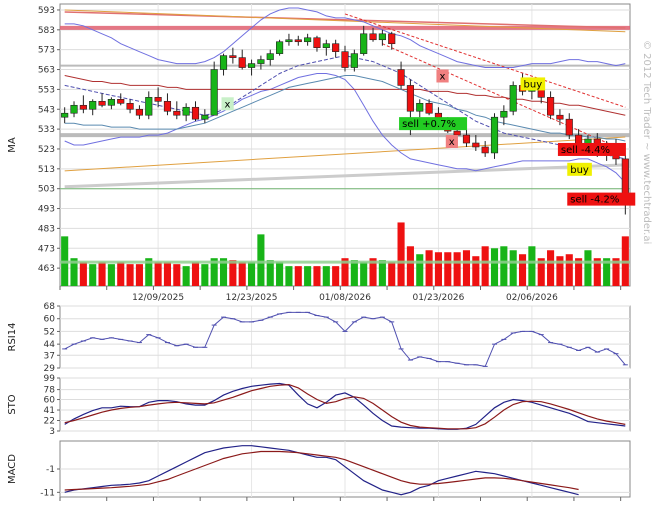 The width and height of the screenshot is (657, 519). I want to click on sto-k-line, so click(345, 406).